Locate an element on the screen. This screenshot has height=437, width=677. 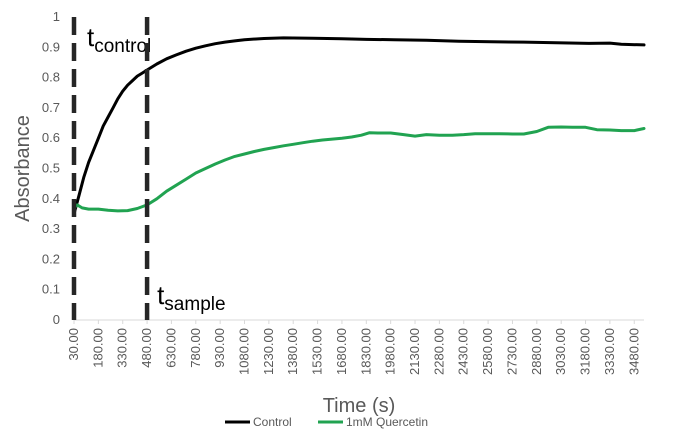
x-tick-label: 930.00 is located at coordinates (219, 348).